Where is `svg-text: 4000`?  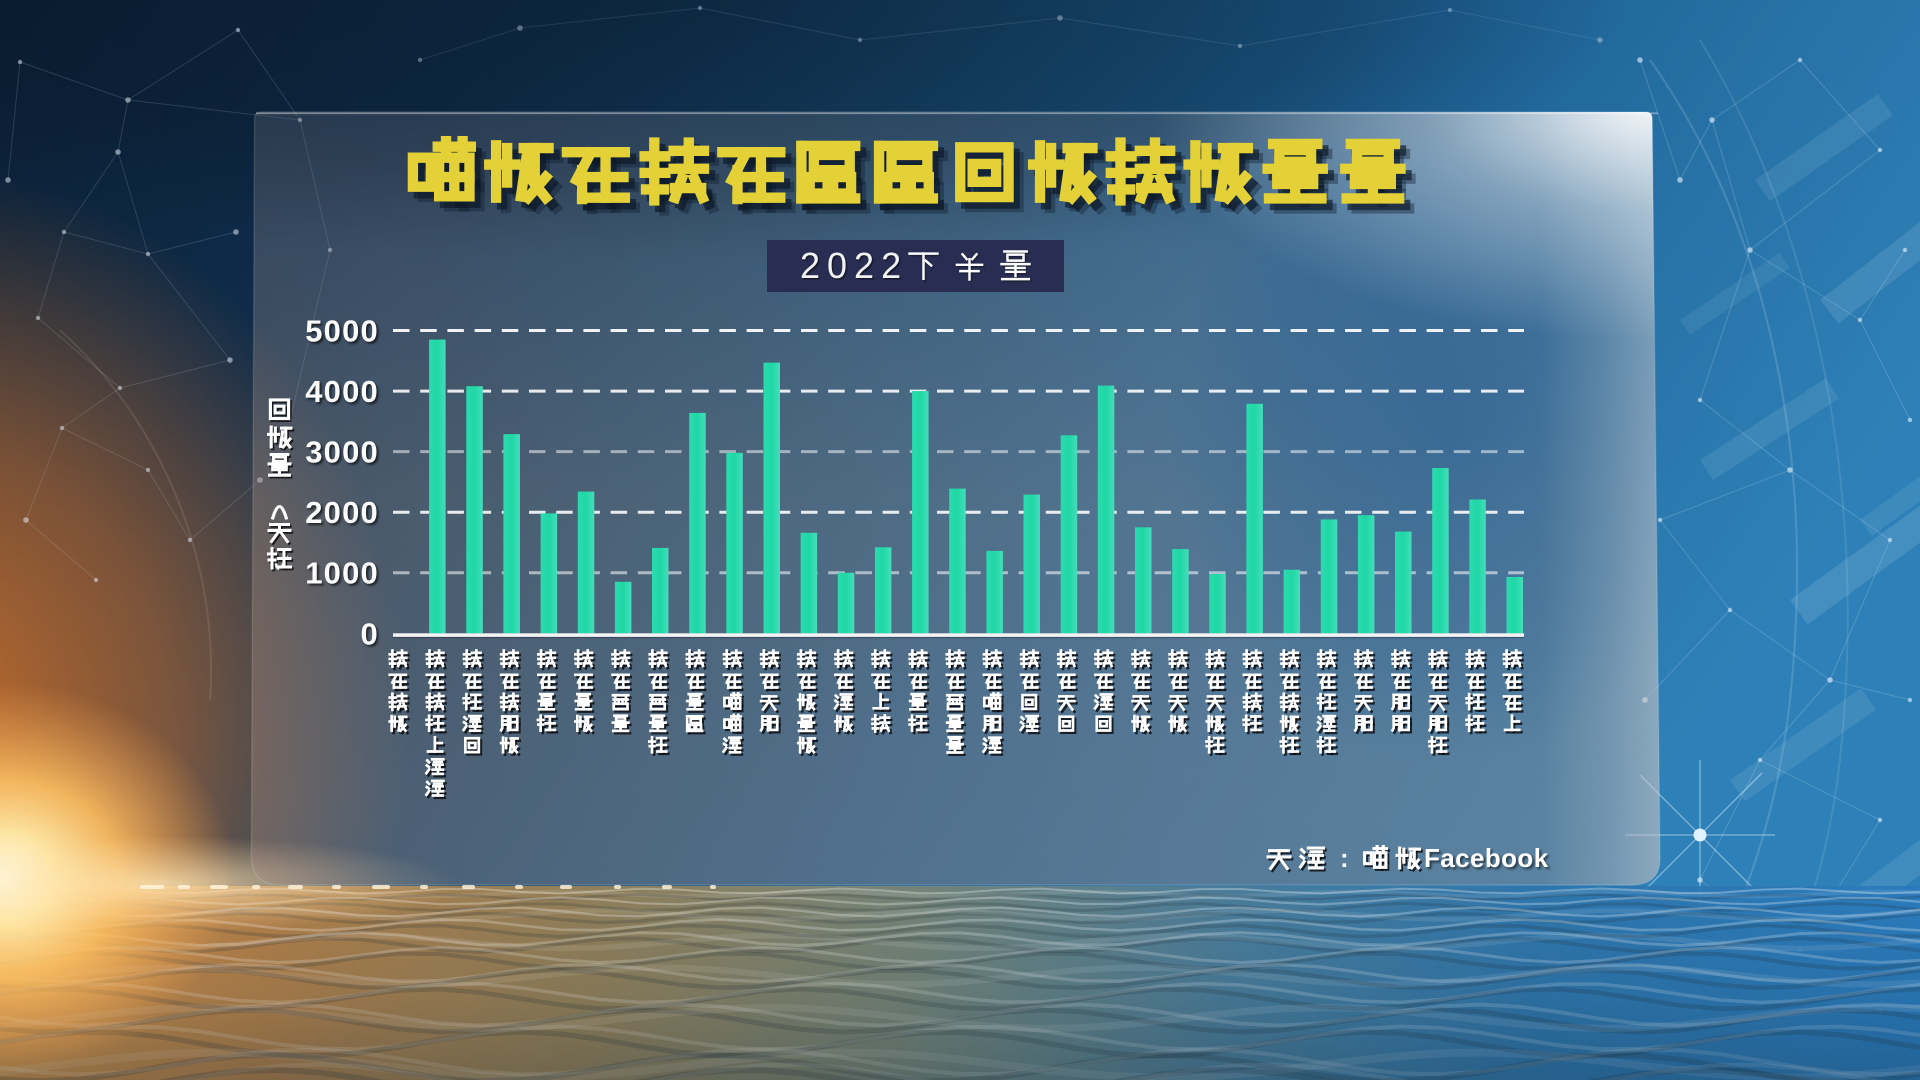 svg-text: 4000 is located at coordinates (342, 391).